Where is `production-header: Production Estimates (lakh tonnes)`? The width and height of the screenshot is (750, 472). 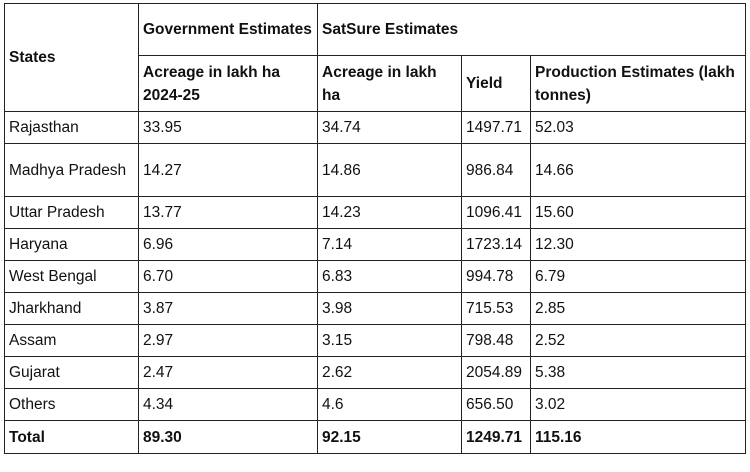
production-header: Production Estimates (lakh tonnes) is located at coordinates (638, 83).